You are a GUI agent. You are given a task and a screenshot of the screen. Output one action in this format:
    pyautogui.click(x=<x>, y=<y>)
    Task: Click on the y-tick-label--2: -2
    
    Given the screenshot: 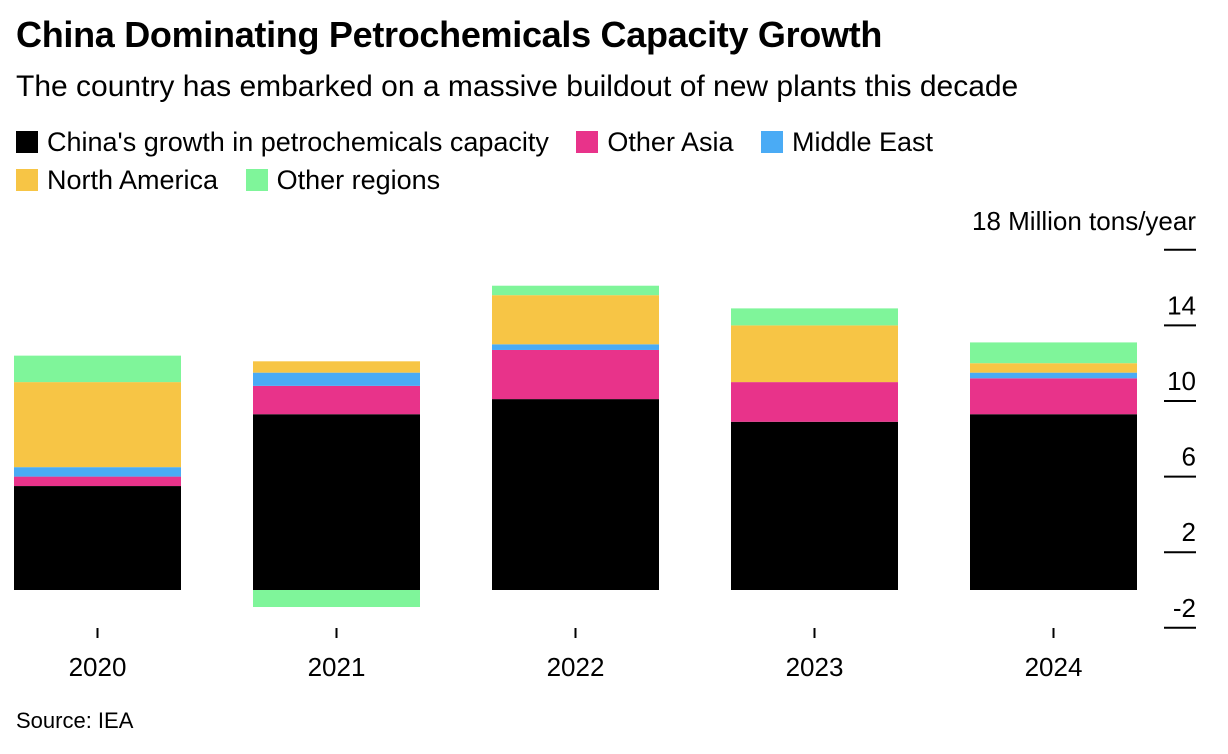 What is the action you would take?
    pyautogui.click(x=1184, y=608)
    